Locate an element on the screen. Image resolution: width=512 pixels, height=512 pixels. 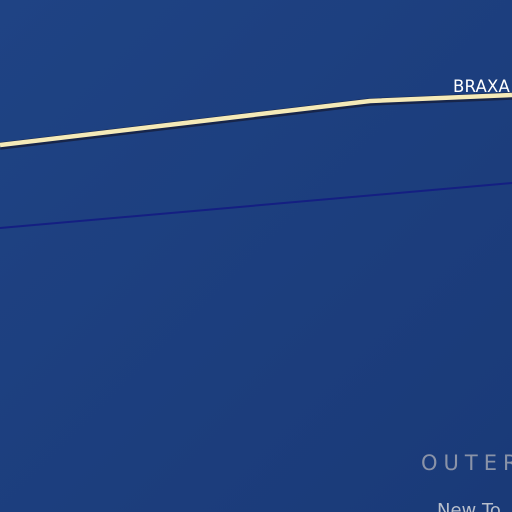
minor-road is located at coordinates (256, 205).